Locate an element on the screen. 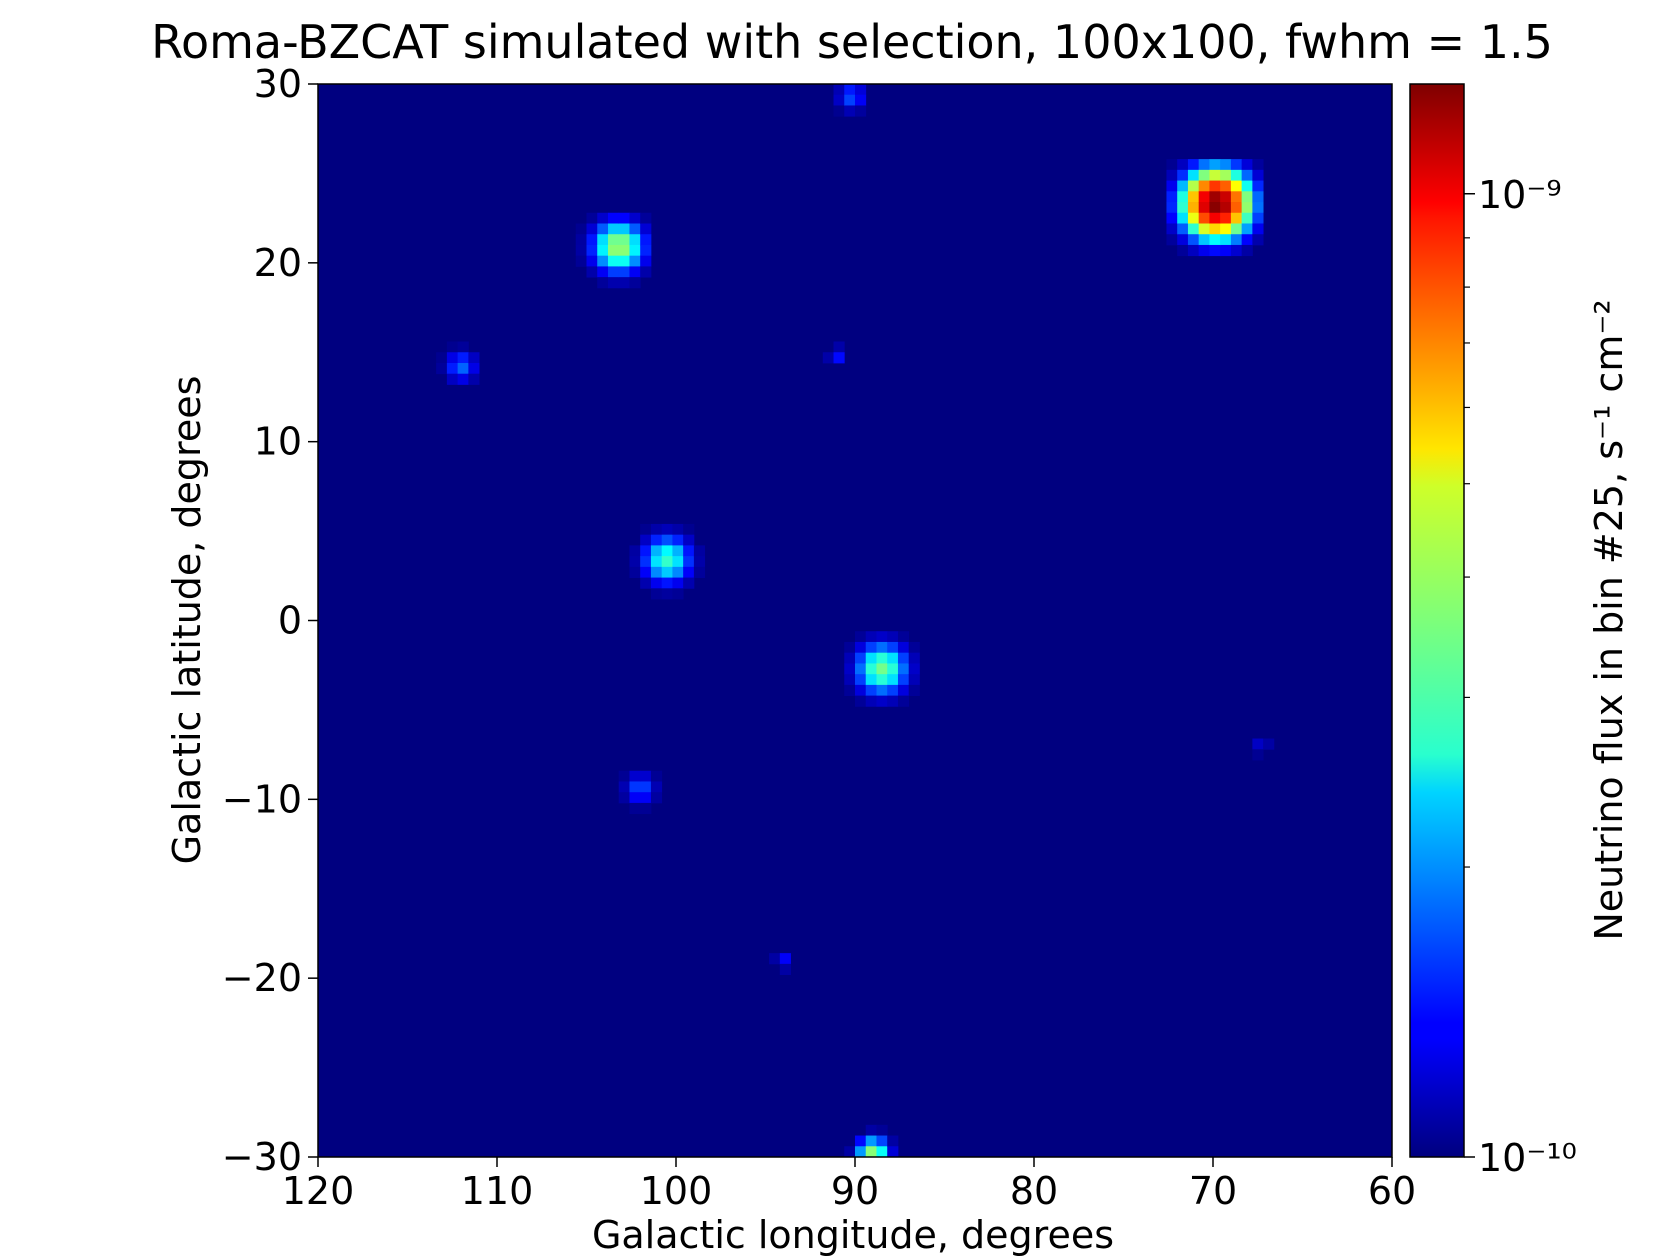 The image size is (1680, 1260). colorbar-axis: 10⁻⁹ 10⁻¹⁰ is located at coordinates (1520, 676).